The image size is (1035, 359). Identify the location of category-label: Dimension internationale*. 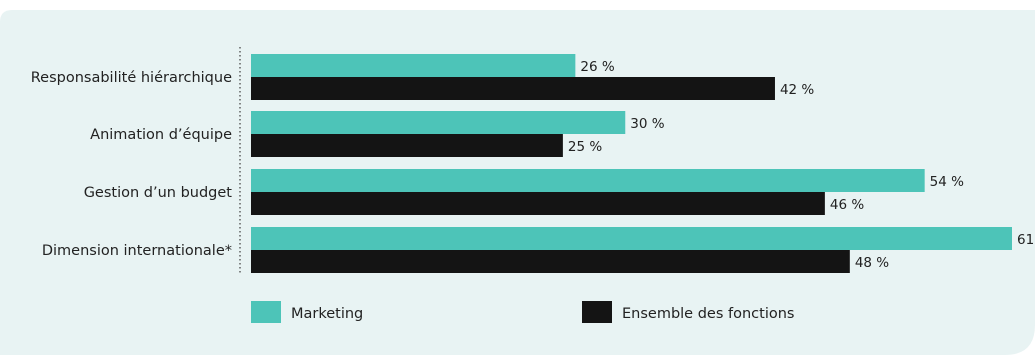
(137, 251).